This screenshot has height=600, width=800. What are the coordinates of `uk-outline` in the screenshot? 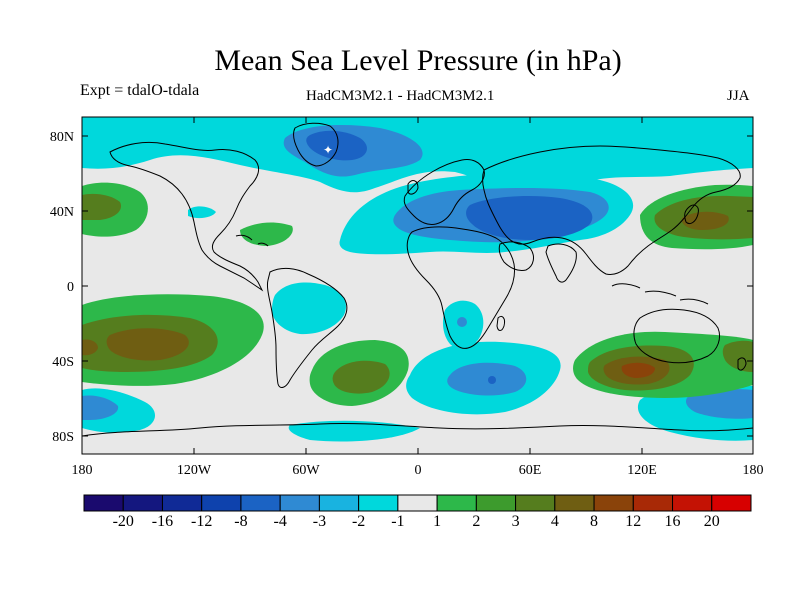 It's located at (413, 187).